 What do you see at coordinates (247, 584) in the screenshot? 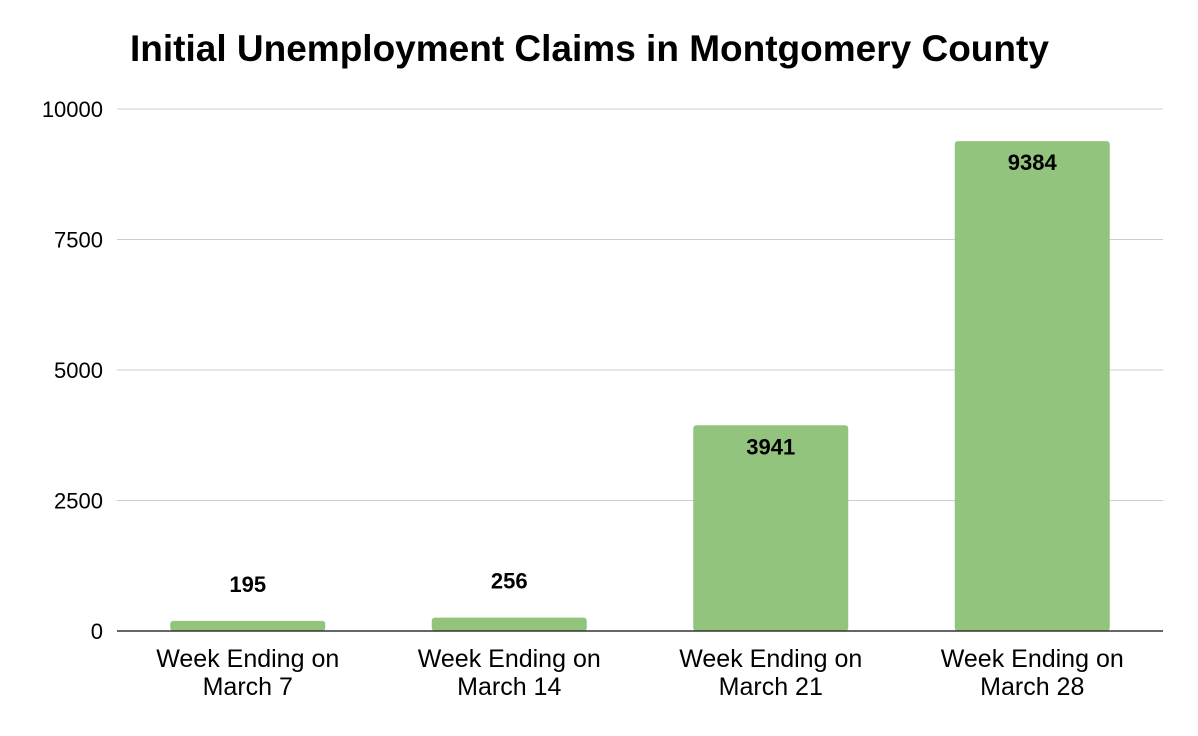
I see `data-label: 195` at bounding box center [247, 584].